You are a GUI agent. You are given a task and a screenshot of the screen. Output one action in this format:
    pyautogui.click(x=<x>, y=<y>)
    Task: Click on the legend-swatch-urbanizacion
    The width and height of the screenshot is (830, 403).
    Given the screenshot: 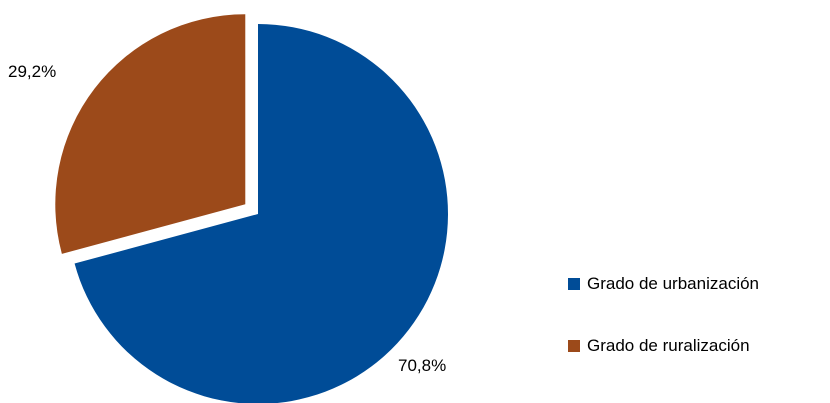 What is the action you would take?
    pyautogui.click(x=574, y=284)
    